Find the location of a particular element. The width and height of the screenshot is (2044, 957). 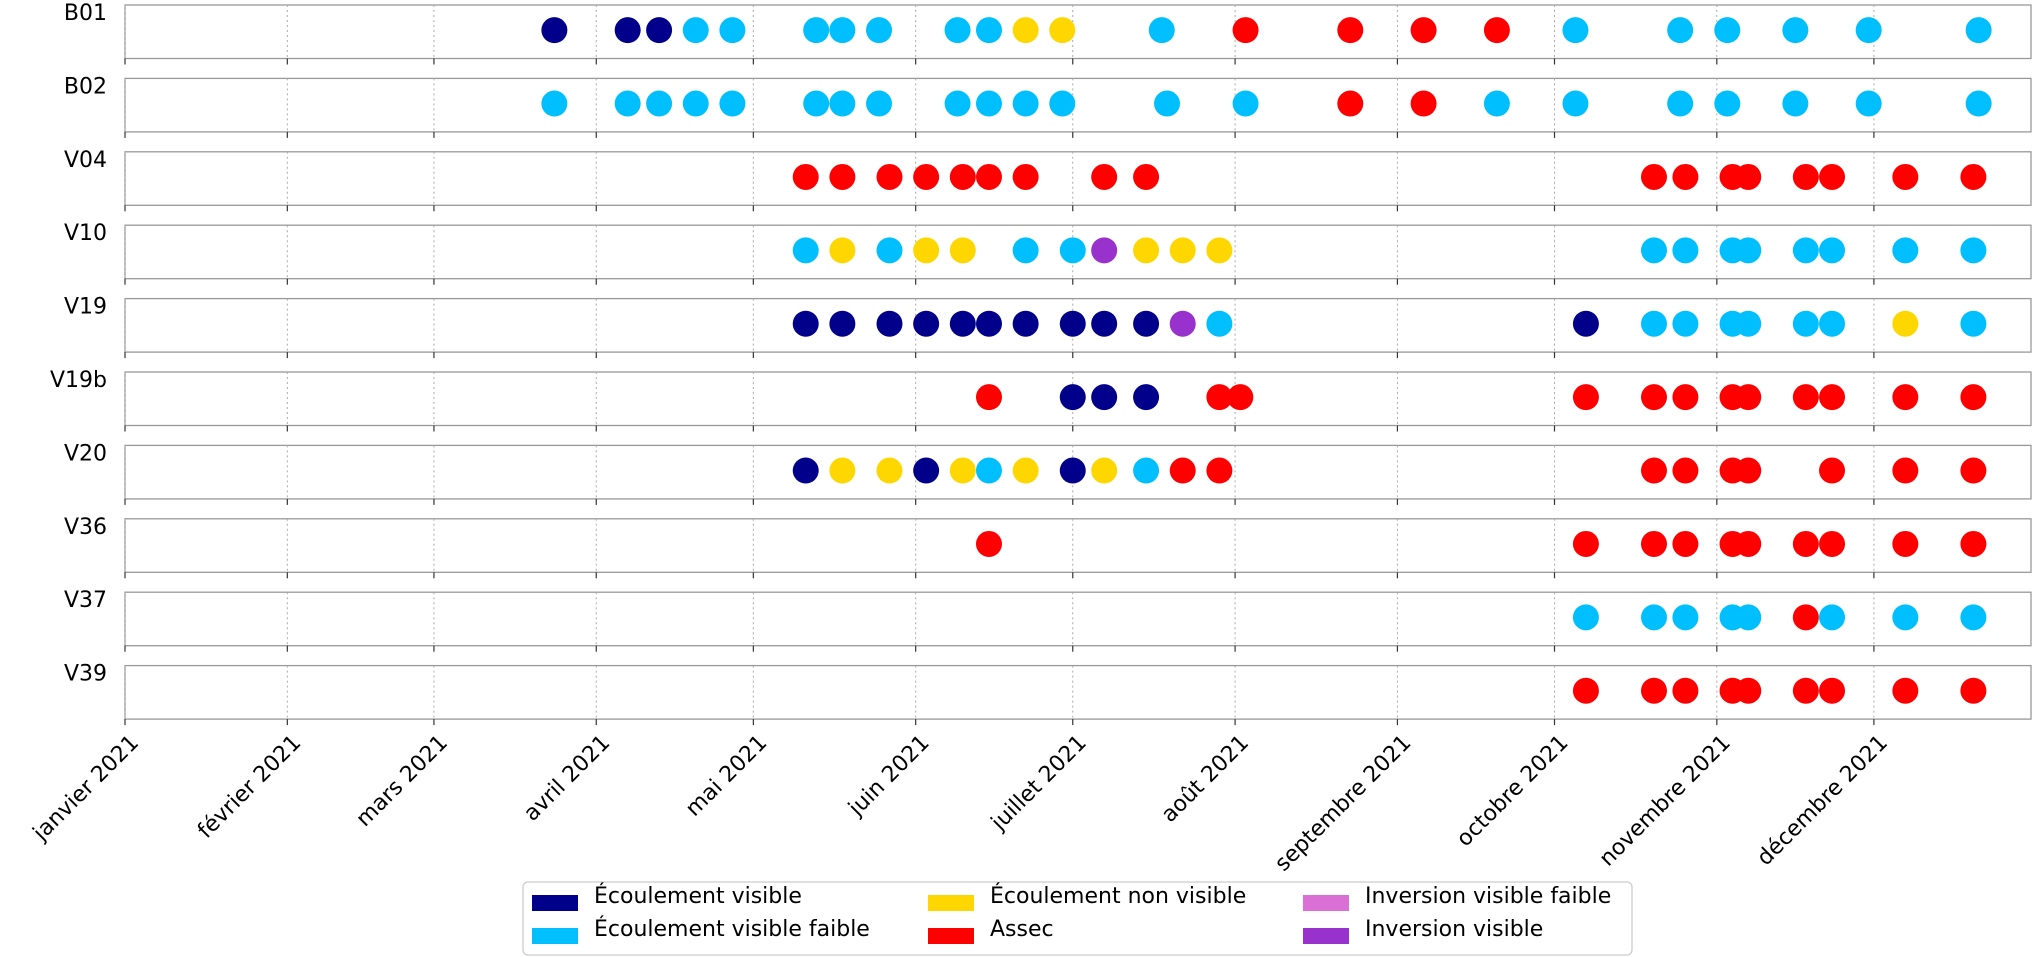

legend-text: Inversion visible is located at coordinates (1454, 929).